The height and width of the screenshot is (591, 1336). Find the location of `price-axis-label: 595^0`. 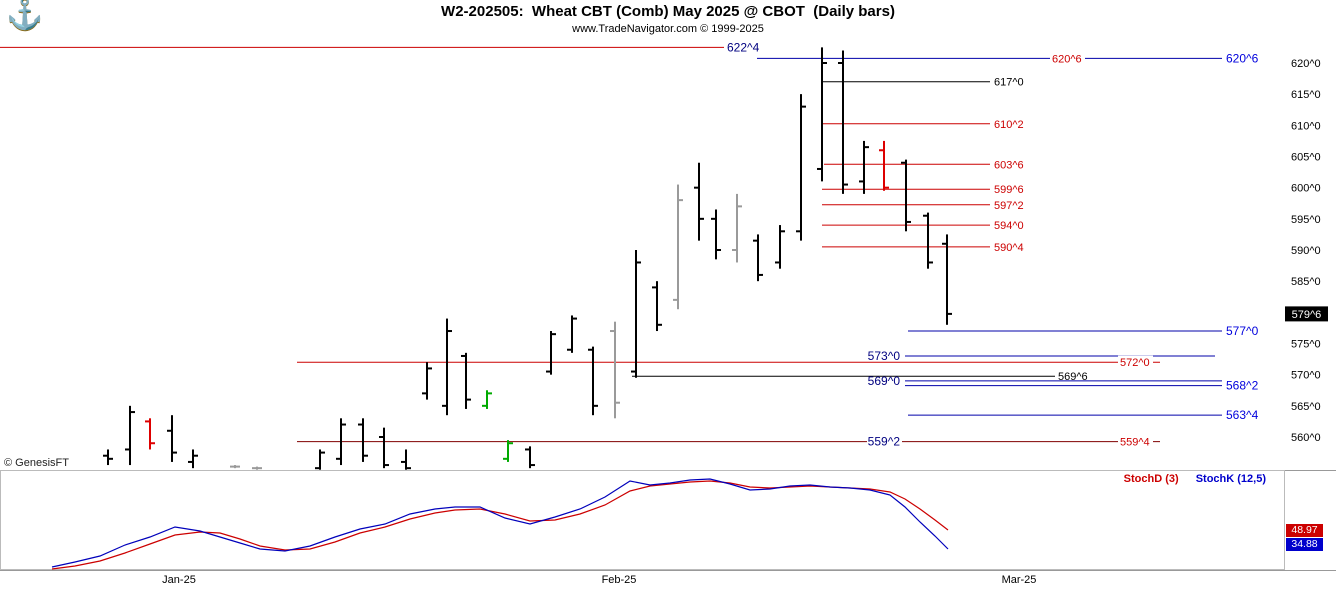

price-axis-label: 595^0 is located at coordinates (1306, 220).